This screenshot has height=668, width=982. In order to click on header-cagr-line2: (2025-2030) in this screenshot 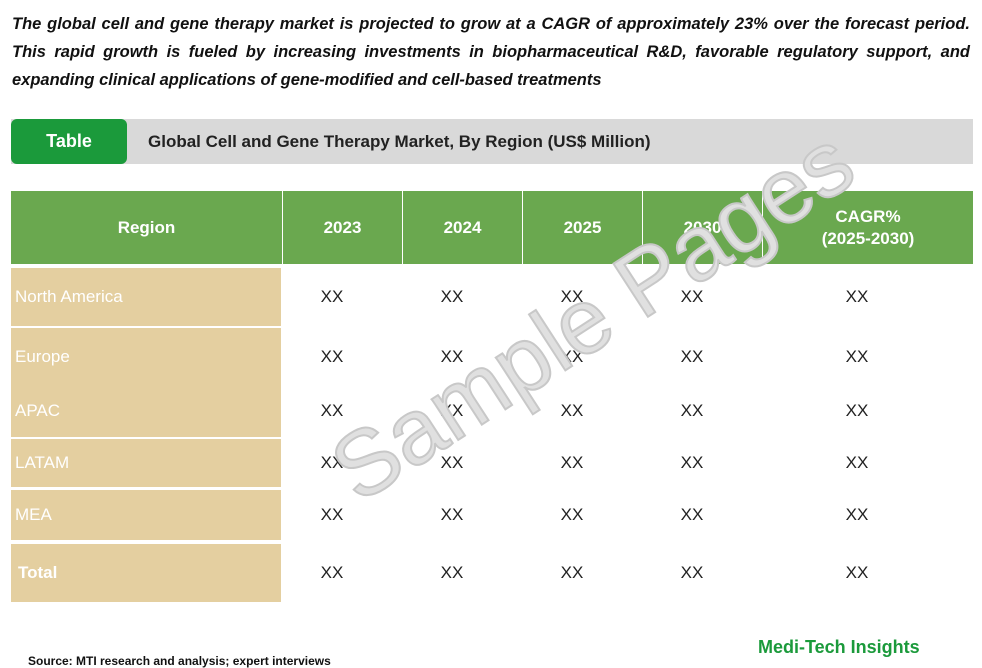, I will do `click(868, 238)`.